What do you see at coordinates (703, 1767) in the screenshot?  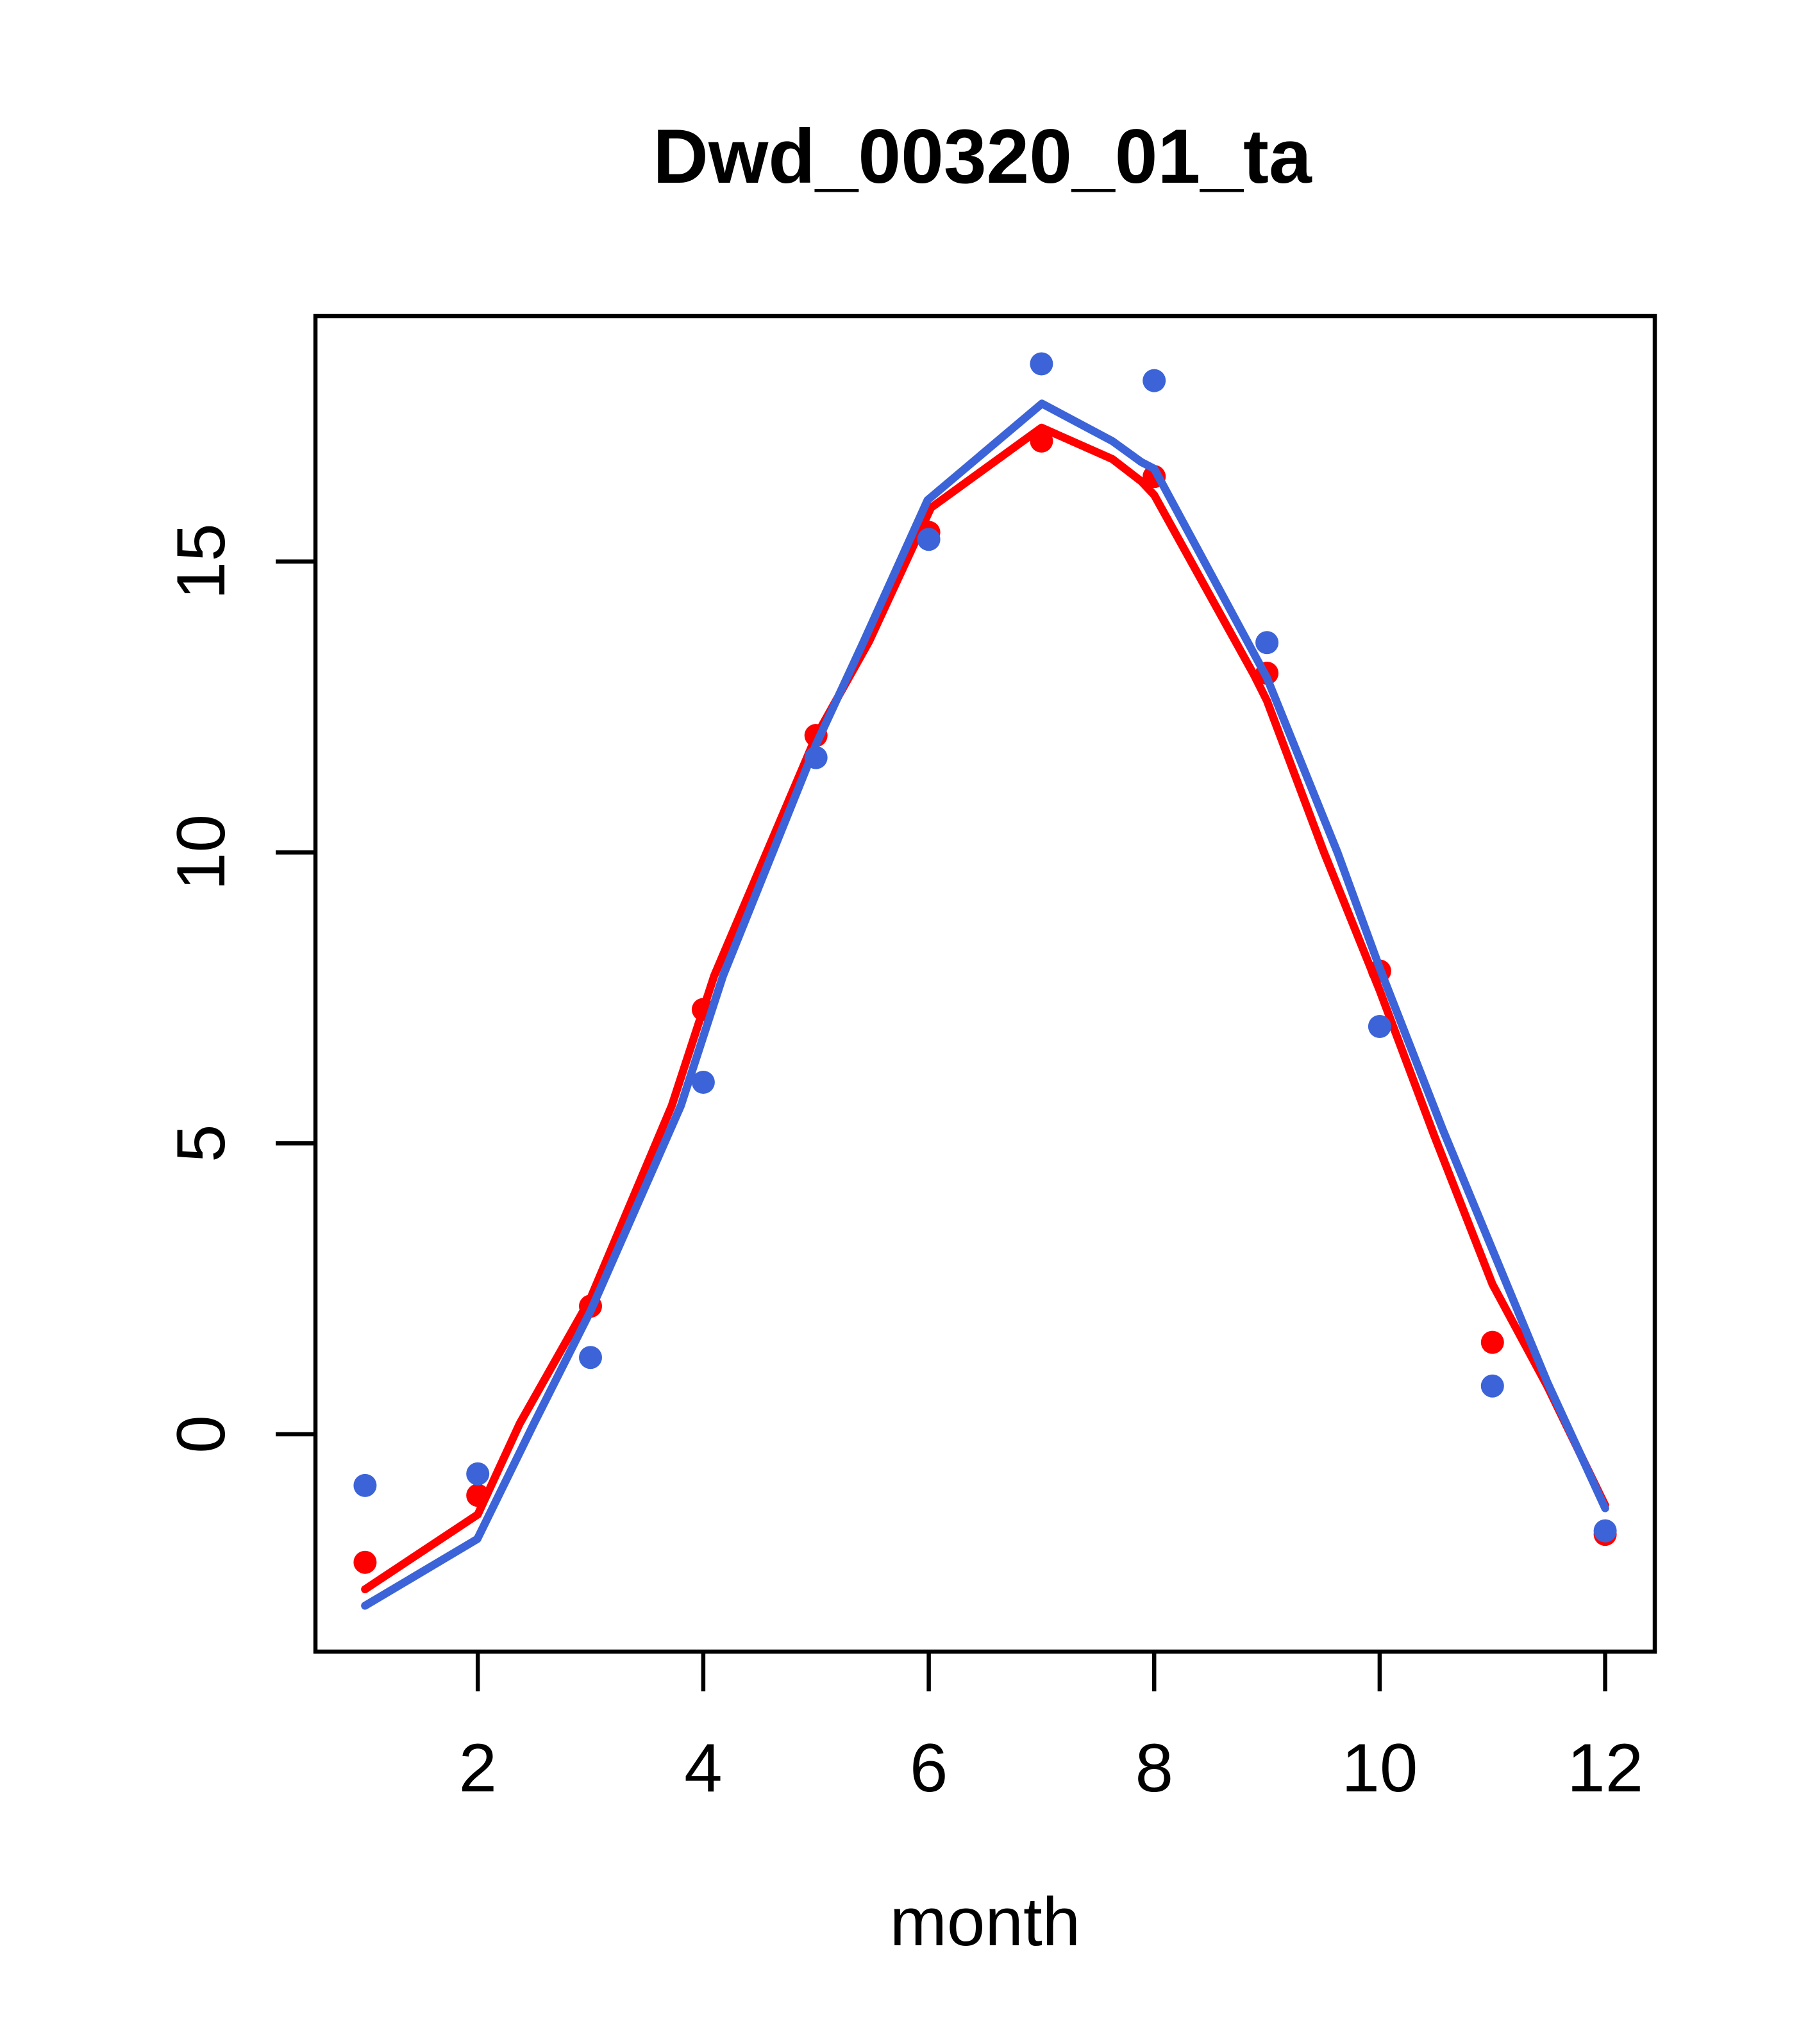 I see `svg-text: 4` at bounding box center [703, 1767].